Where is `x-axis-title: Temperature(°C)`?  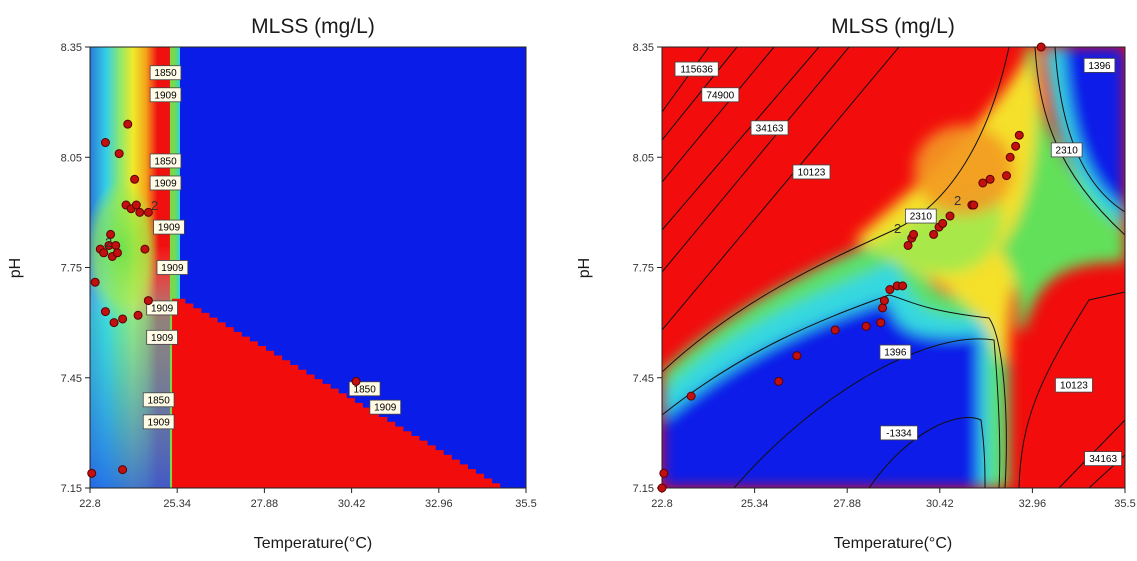
x-axis-title: Temperature(°C) is located at coordinates (313, 543).